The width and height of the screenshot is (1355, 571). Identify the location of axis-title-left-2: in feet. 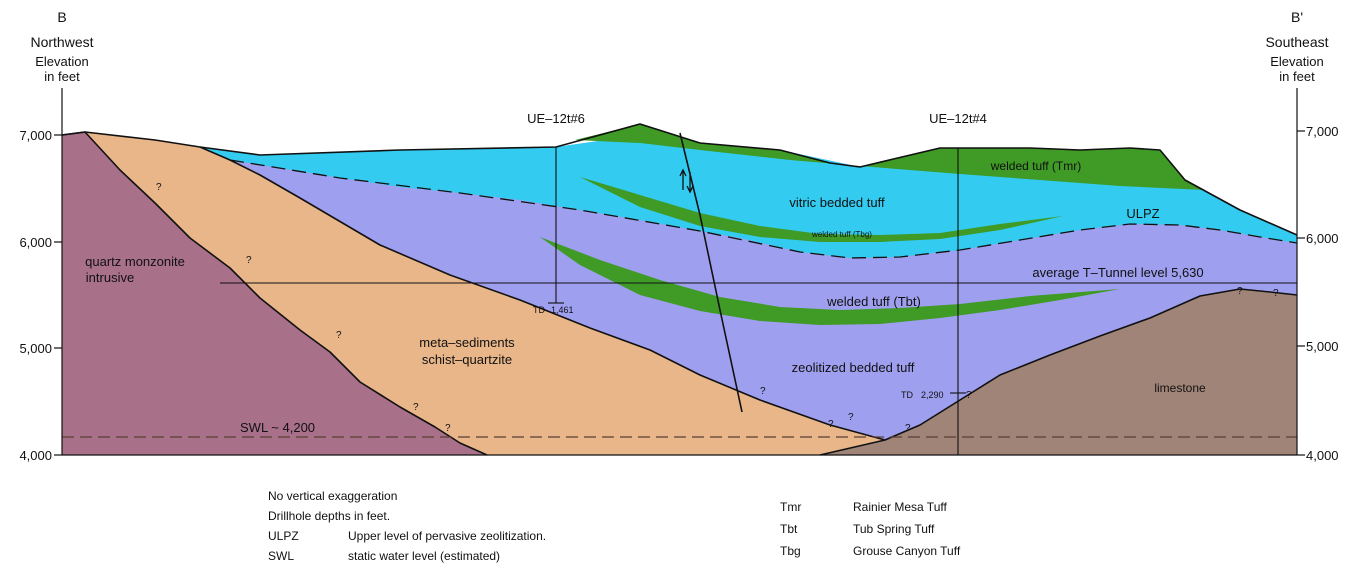
(62, 76).